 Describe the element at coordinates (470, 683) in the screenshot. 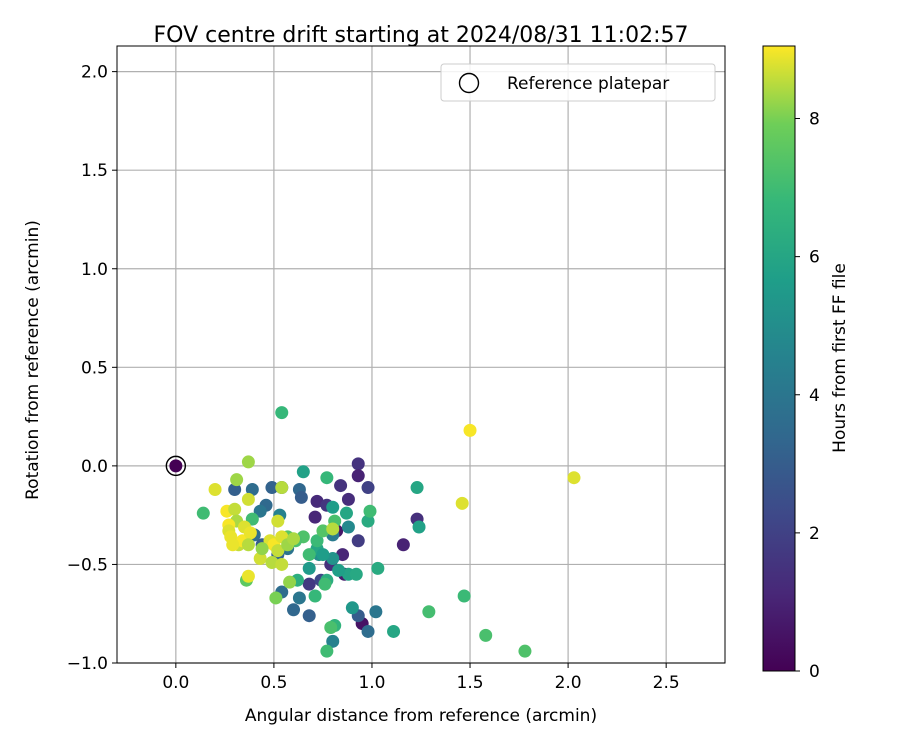

I see `x-tick-label: 1.5` at that location.